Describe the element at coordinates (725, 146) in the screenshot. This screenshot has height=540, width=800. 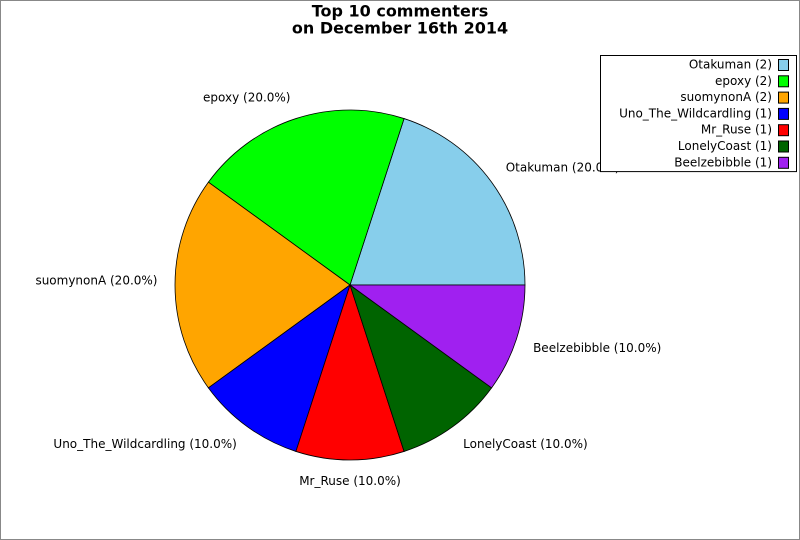
I see `legend-label: LonelyCoast (1)` at that location.